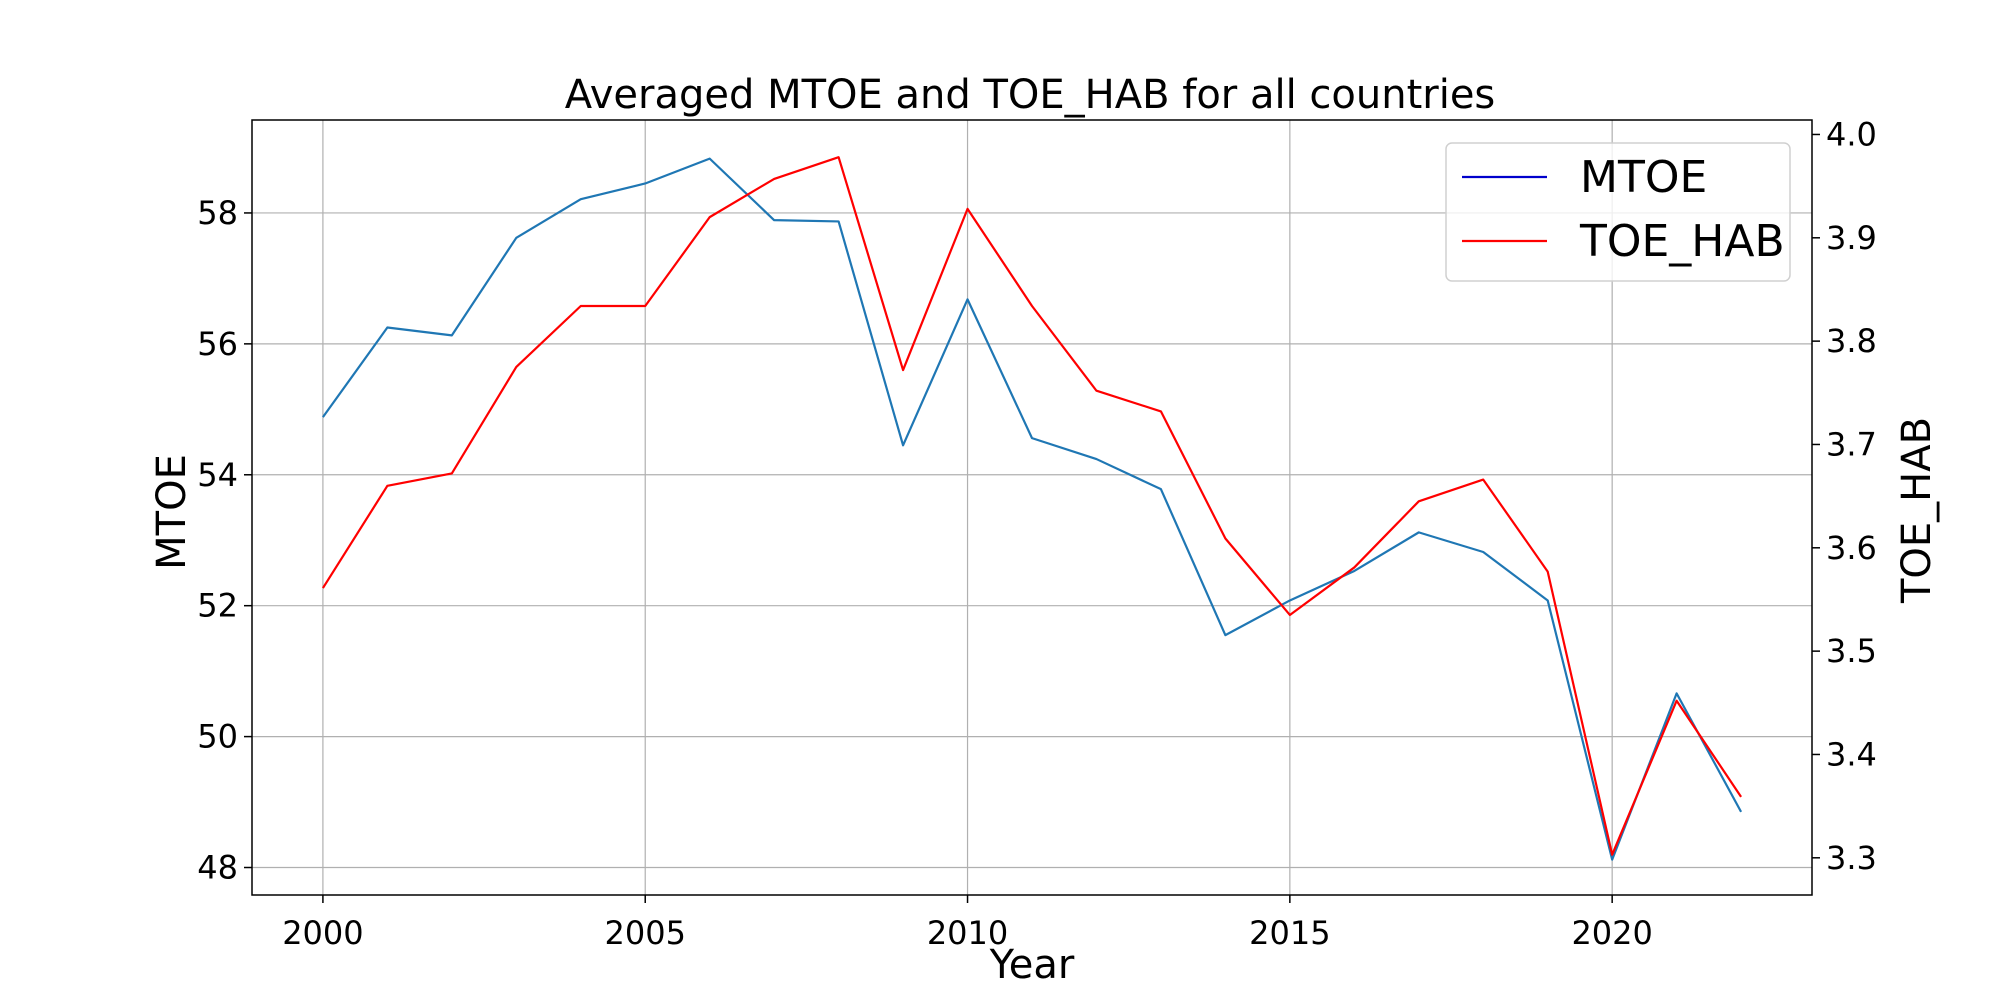 The height and width of the screenshot is (1000, 2000). I want to click on y-right-tick-label: 4.0, so click(1851, 134).